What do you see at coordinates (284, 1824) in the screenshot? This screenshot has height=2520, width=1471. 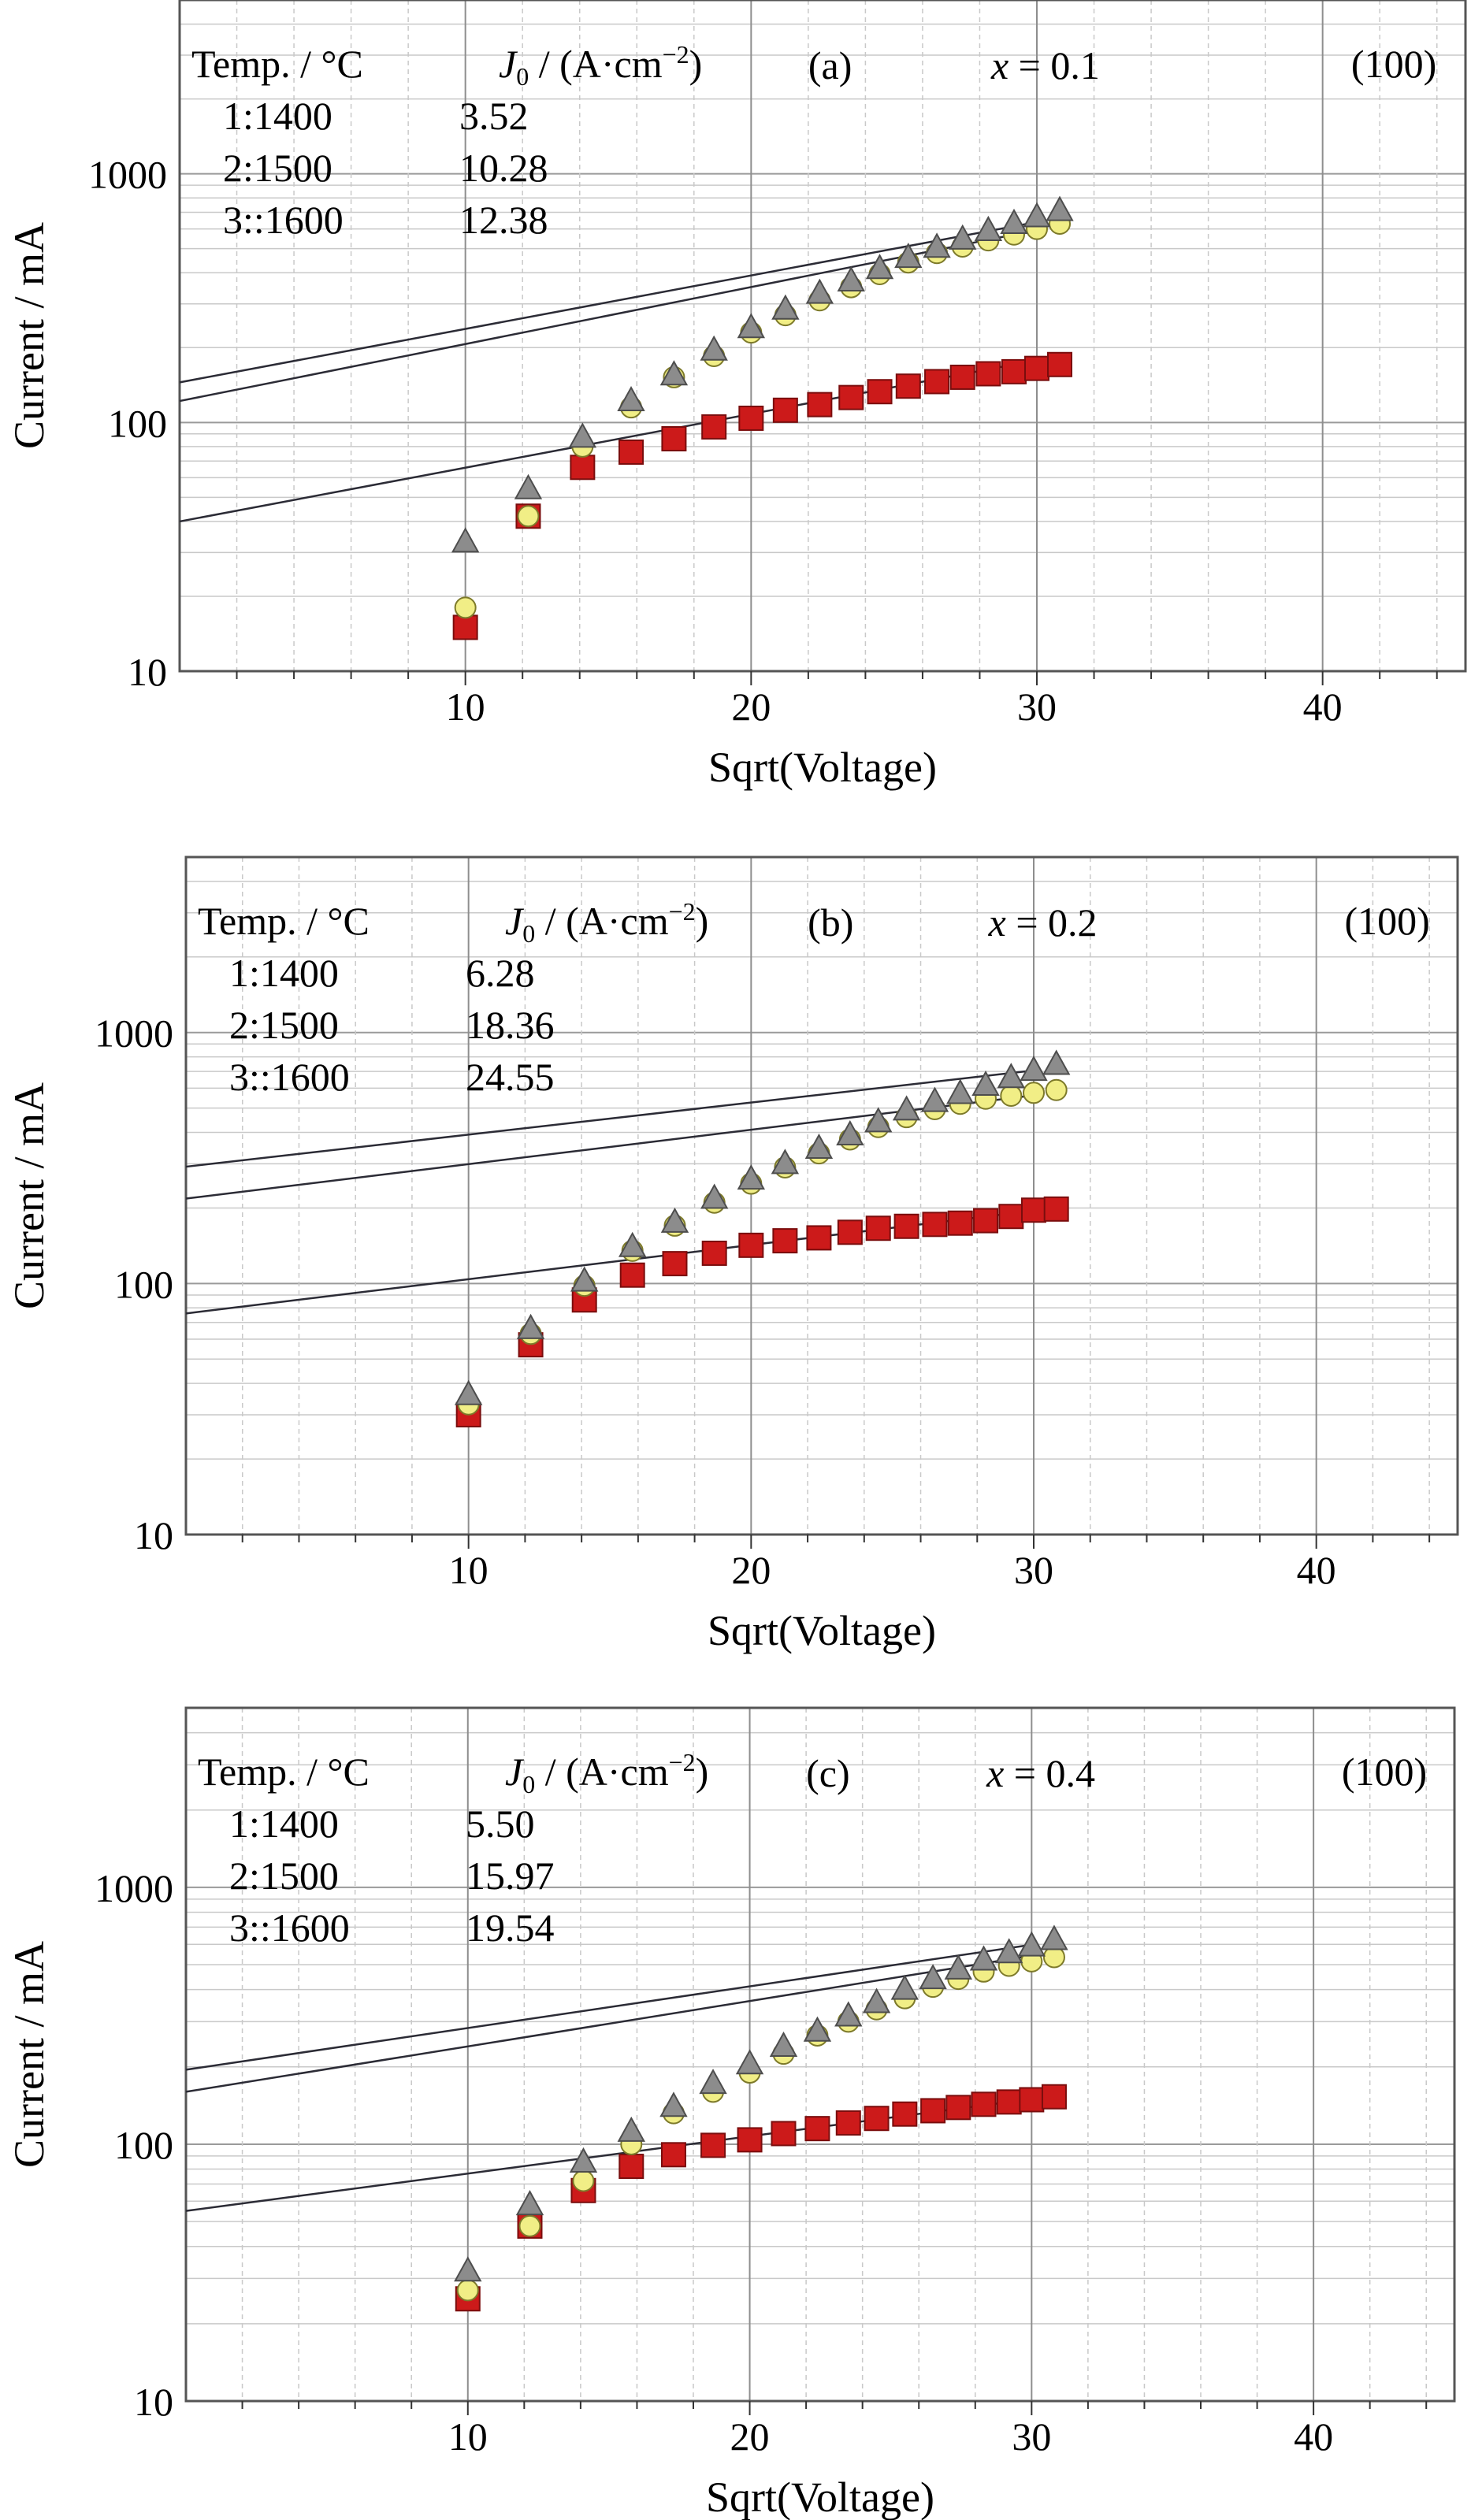 I see `legend-row-temp: 1:1400` at bounding box center [284, 1824].